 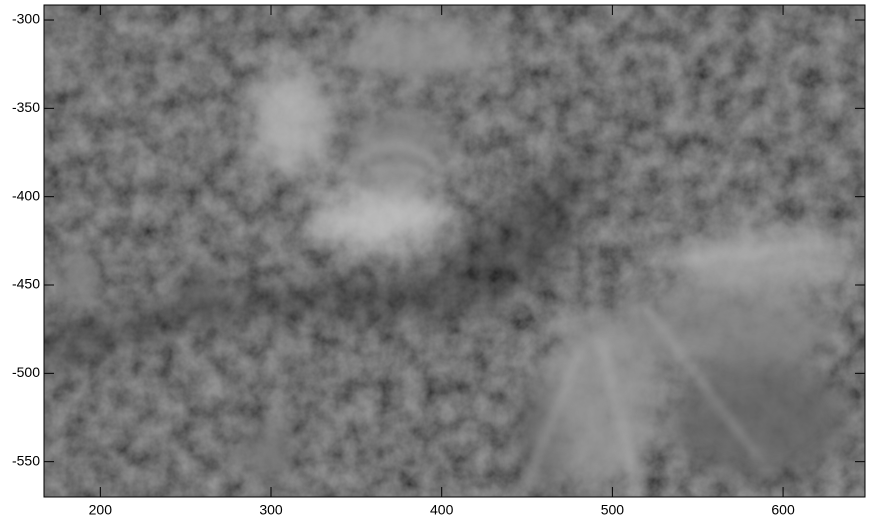 I want to click on x-tick-label: 400, so click(x=442, y=510).